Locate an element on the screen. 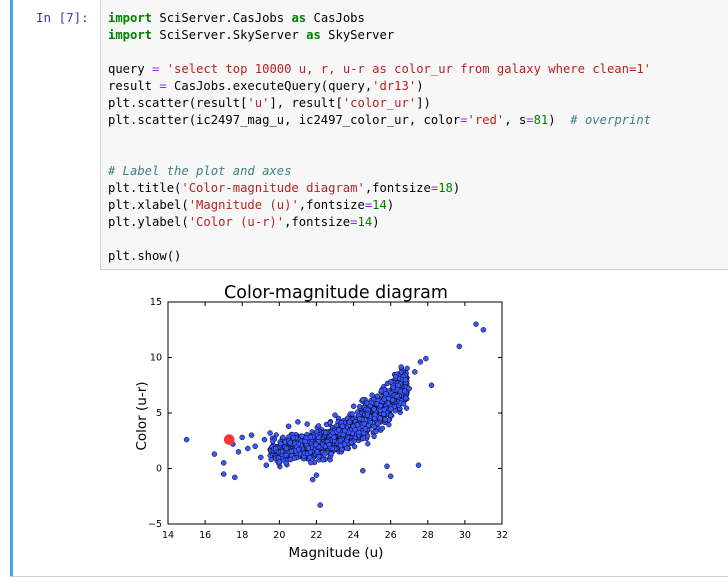  code-token: ]) is located at coordinates (423, 103).